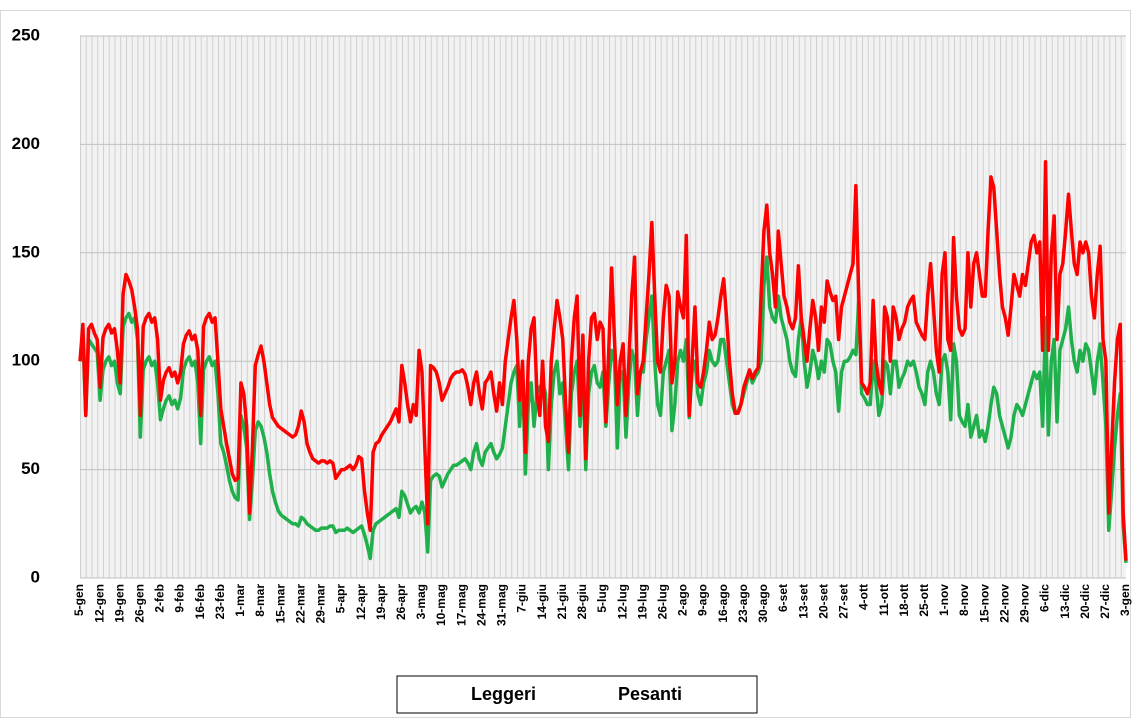 Image resolution: width=1132 pixels, height=719 pixels. Describe the element at coordinates (1125, 600) in the screenshot. I see `x-tick-label: 3-gen` at that location.